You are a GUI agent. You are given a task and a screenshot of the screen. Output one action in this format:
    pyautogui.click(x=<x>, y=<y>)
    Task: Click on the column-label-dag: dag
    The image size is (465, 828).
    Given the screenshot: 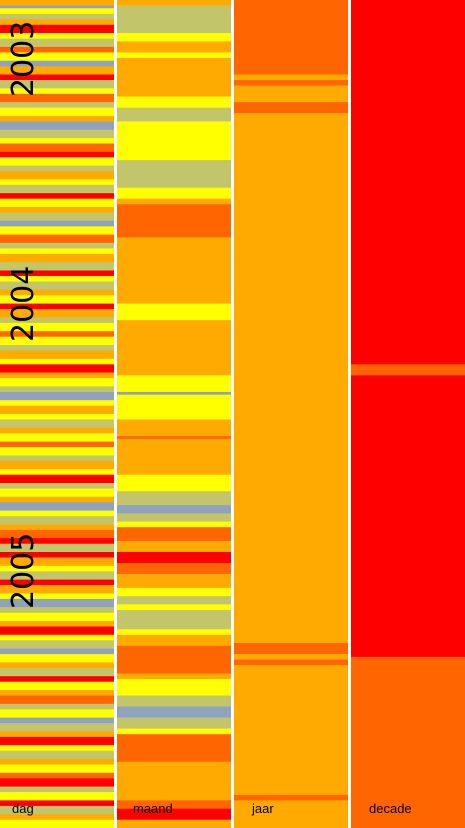 What is the action you would take?
    pyautogui.click(x=23, y=808)
    